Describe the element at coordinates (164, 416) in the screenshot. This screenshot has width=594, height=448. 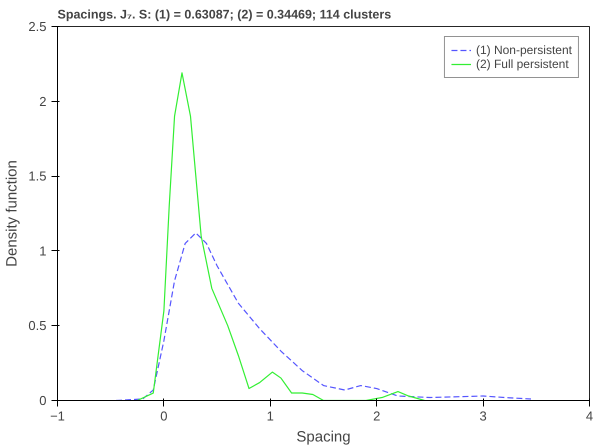
I see `x-tick-label: 0` at that location.